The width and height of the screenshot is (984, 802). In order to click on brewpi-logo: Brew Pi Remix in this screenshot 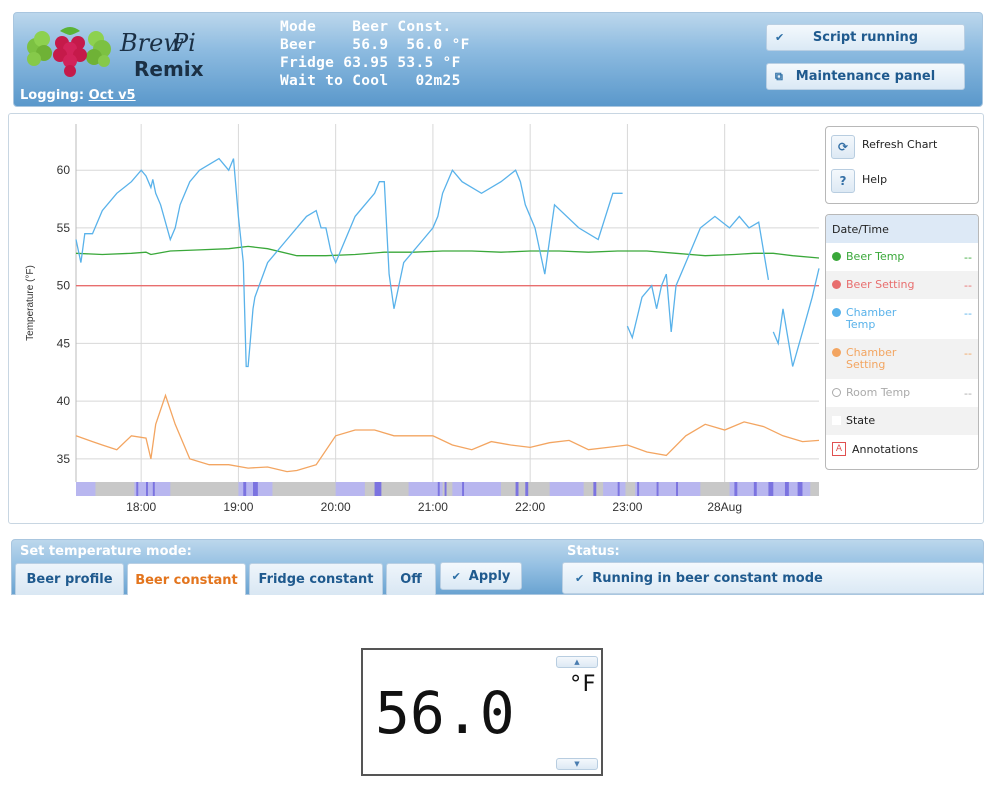, I will do `click(115, 54)`.